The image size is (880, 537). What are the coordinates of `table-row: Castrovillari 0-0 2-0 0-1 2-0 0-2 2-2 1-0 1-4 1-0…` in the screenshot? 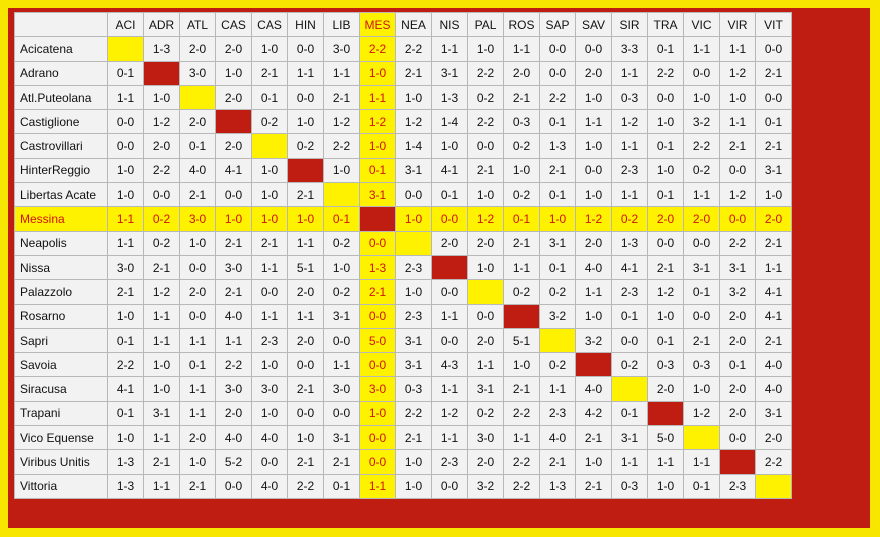 It's located at (403, 146).